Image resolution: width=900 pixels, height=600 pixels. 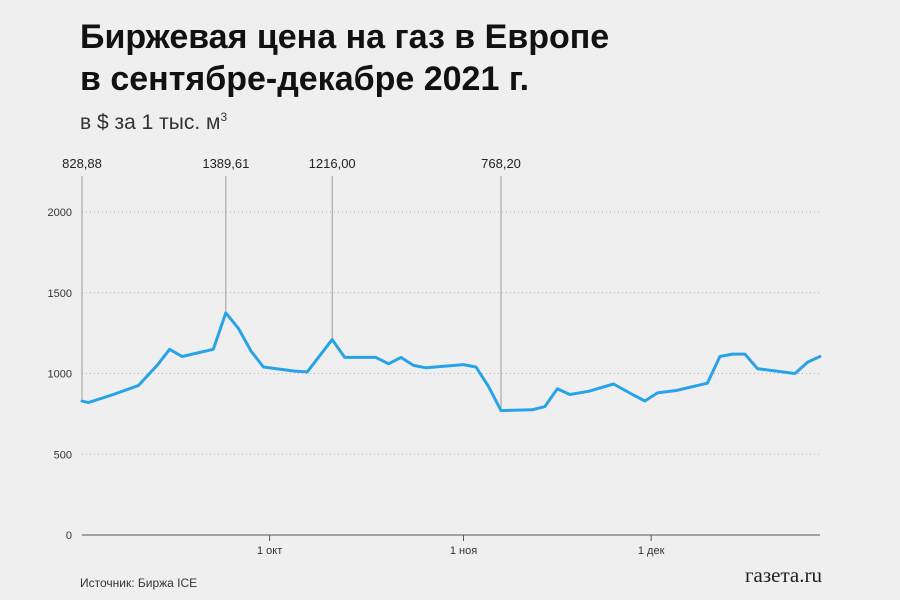 I want to click on gazeta-logo: газета.ru, so click(x=783, y=575).